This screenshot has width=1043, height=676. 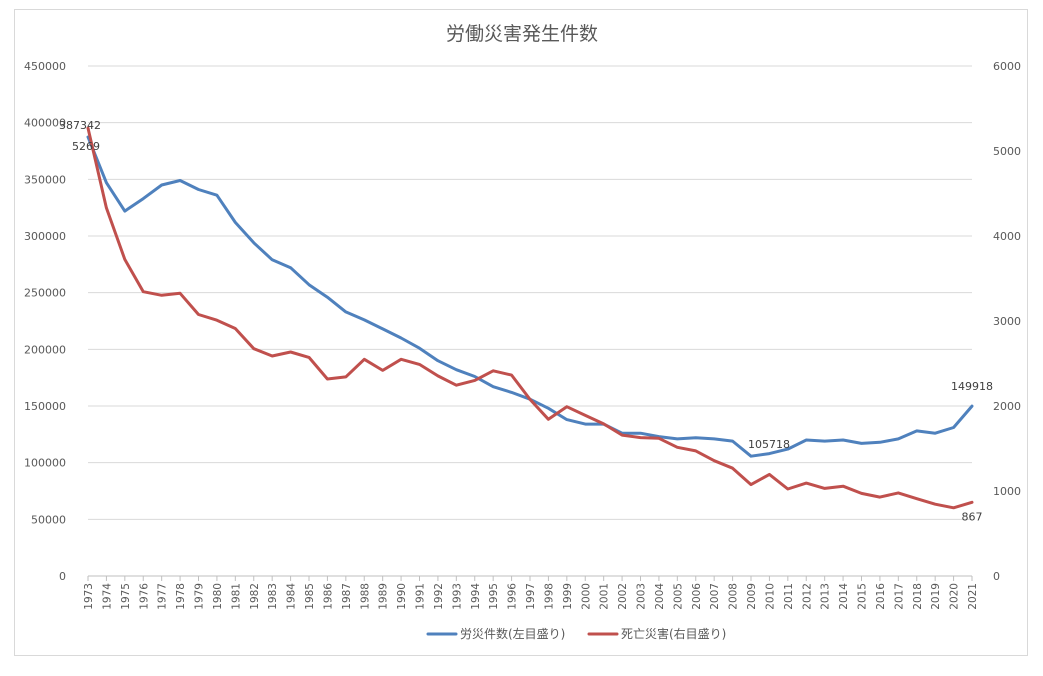 What do you see at coordinates (660, 596) in the screenshot?
I see `x-axis-tick-label: 2004` at bounding box center [660, 596].